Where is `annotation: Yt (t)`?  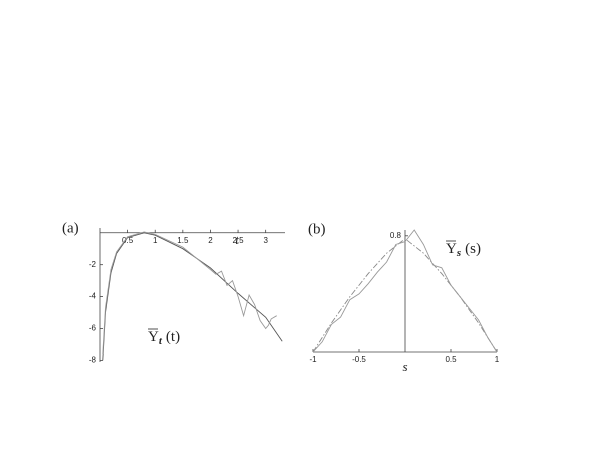
annotation: Yt (t) is located at coordinates (164, 337).